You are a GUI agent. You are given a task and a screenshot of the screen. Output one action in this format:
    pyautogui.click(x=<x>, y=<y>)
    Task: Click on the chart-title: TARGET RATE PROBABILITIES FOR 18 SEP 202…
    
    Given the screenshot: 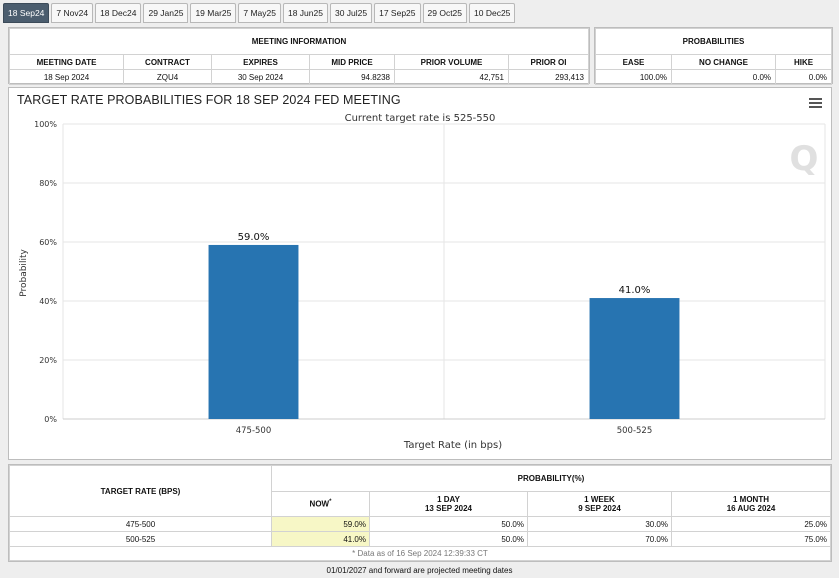 What is the action you would take?
    pyautogui.click(x=209, y=100)
    